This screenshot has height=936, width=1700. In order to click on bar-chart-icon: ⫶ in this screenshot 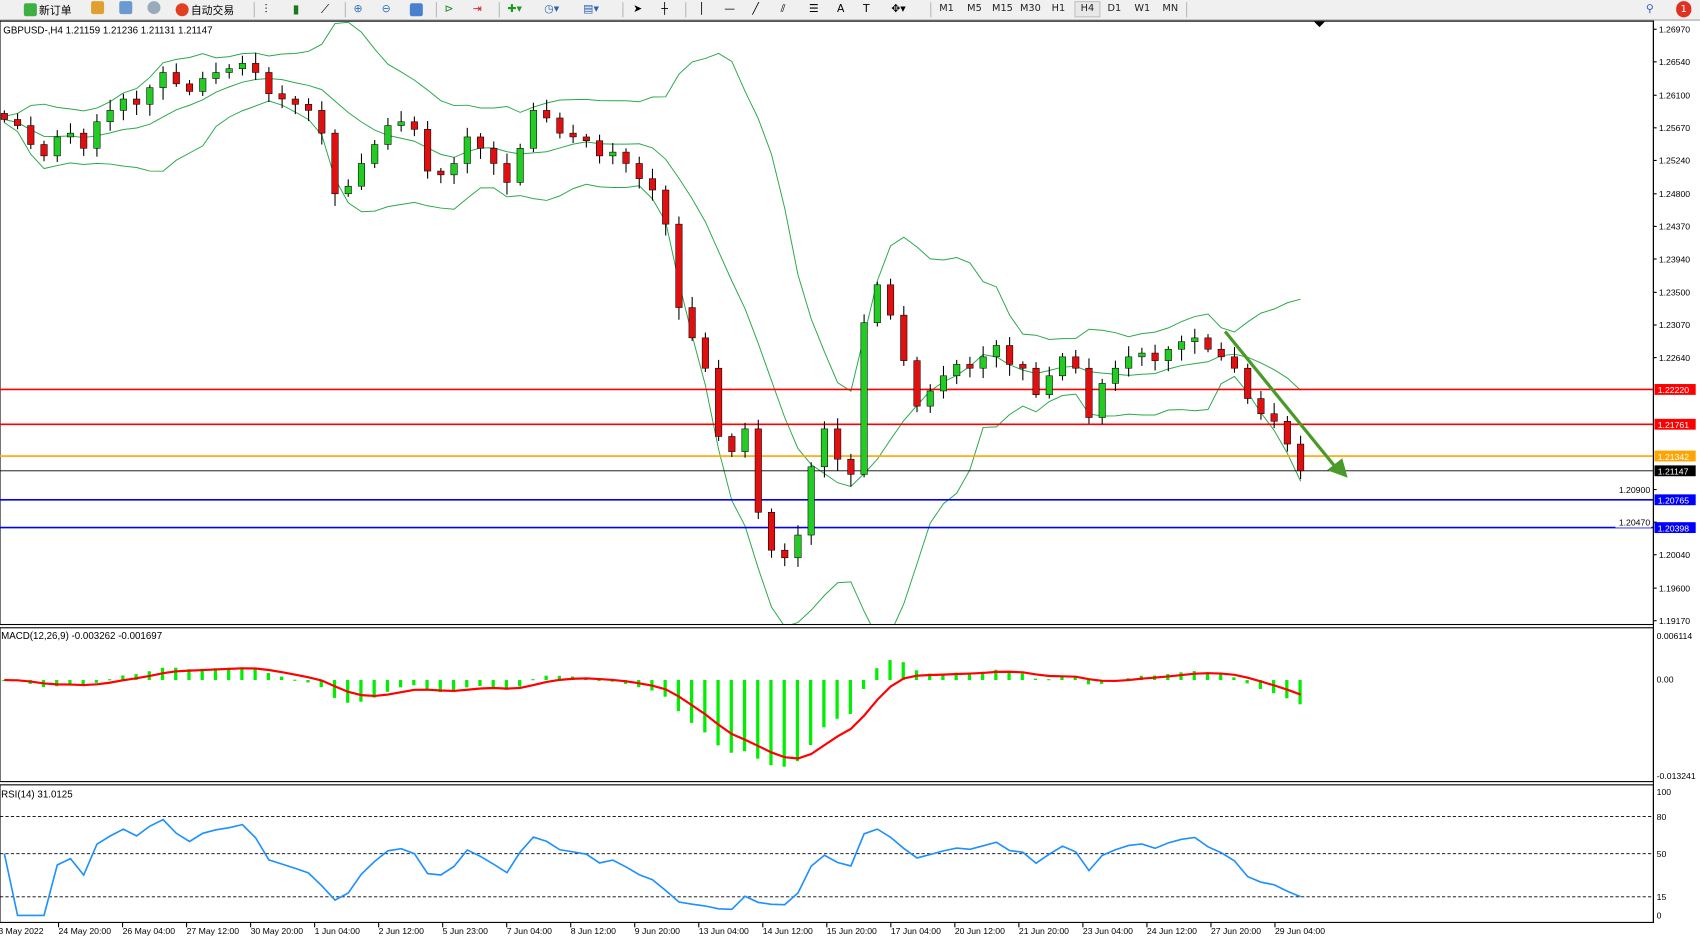, I will do `click(266, 8)`.